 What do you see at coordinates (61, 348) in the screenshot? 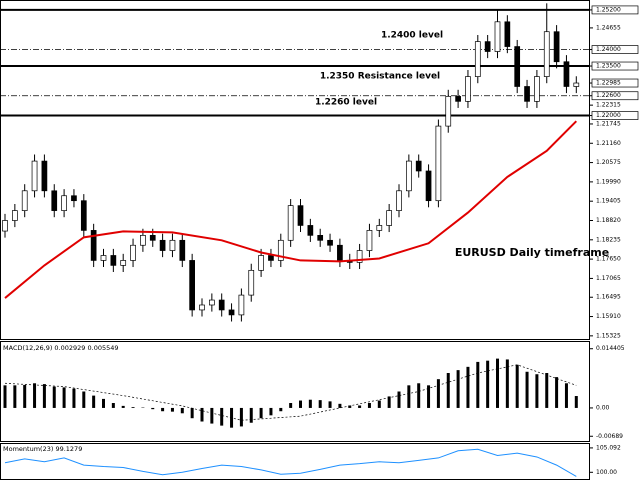
I see `panel-title: MACD(12,26,9) 0.002929 0.005549` at bounding box center [61, 348].